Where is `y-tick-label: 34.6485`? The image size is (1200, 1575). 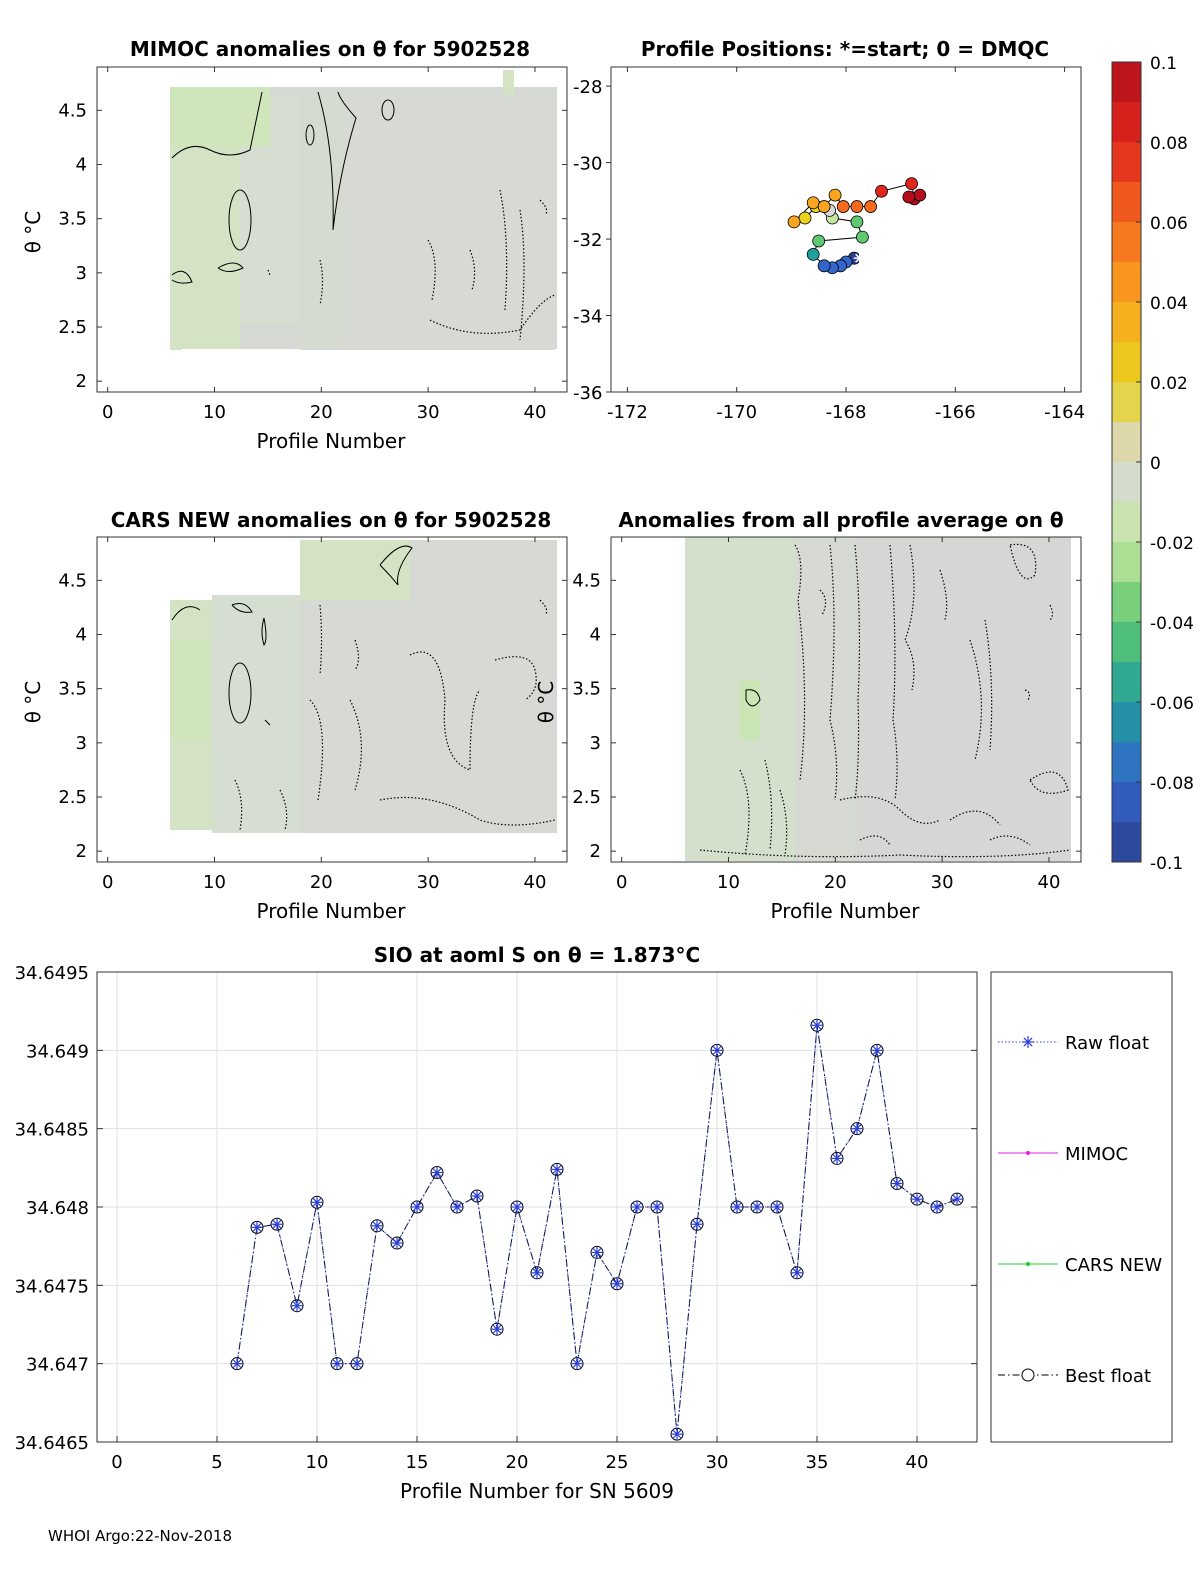 y-tick-label: 34.6485 is located at coordinates (52, 1130).